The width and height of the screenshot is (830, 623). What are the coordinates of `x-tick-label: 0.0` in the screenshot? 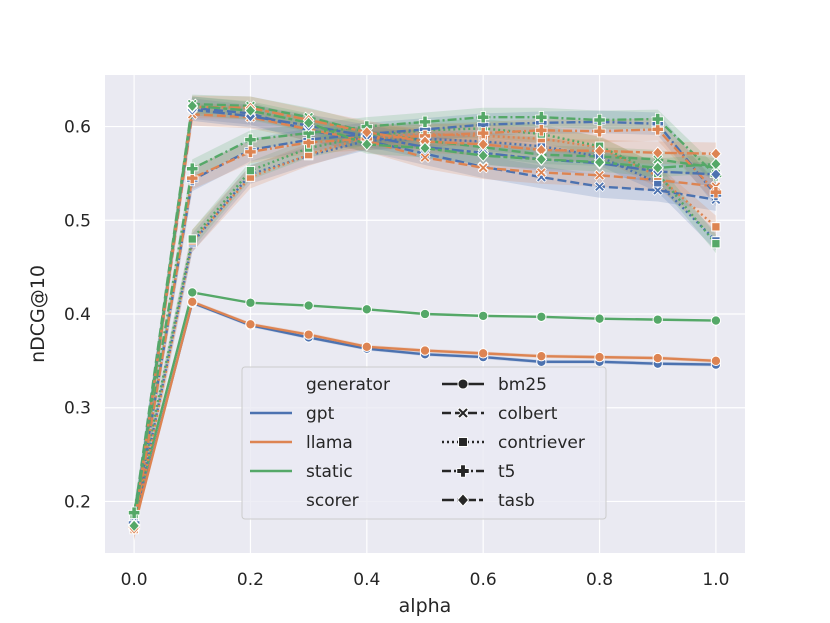 It's located at (134, 580).